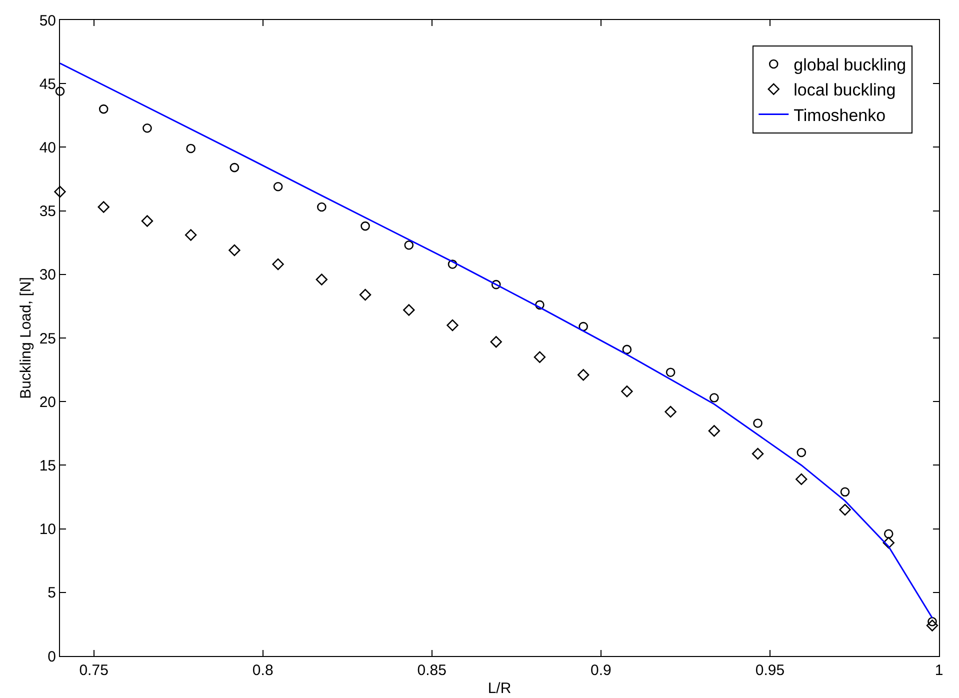  What do you see at coordinates (26, 338) in the screenshot?
I see `y-axis-title: Buckling Load, [N]` at bounding box center [26, 338].